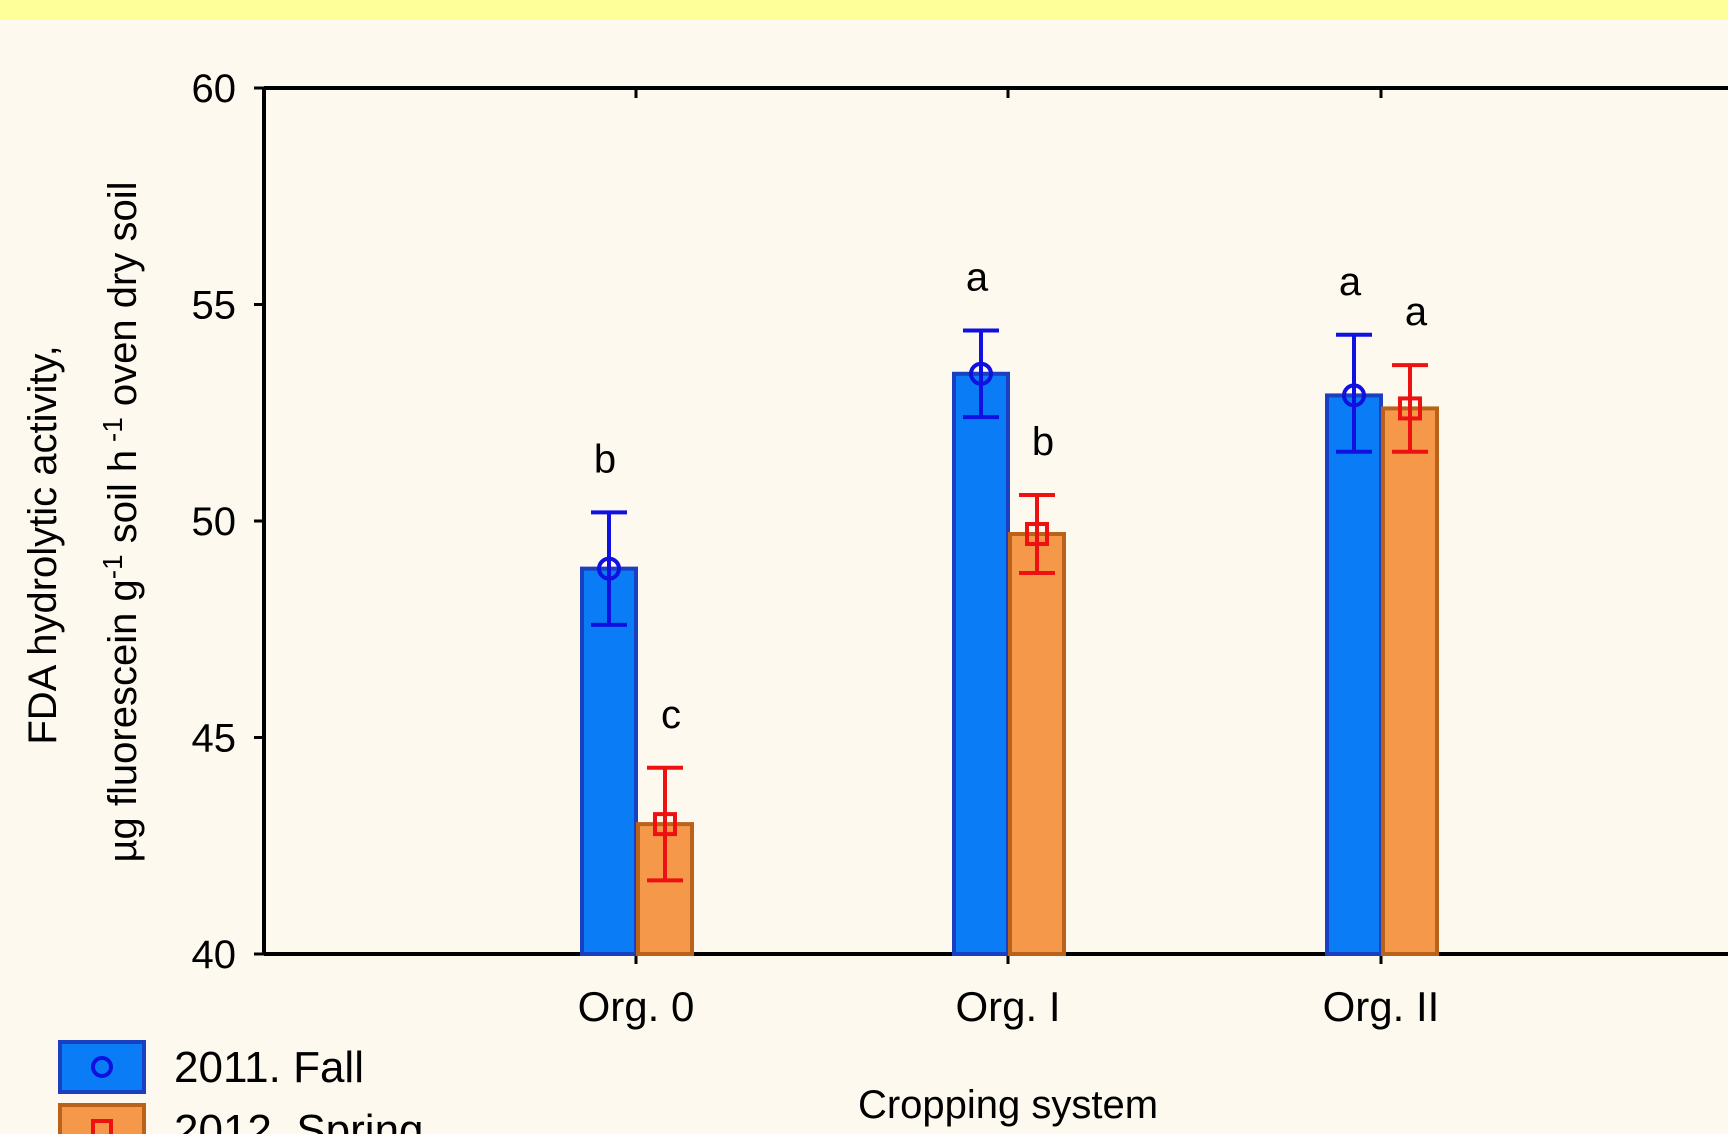  Describe the element at coordinates (269, 1067) in the screenshot. I see `legend-label: 2011. Fall` at that location.